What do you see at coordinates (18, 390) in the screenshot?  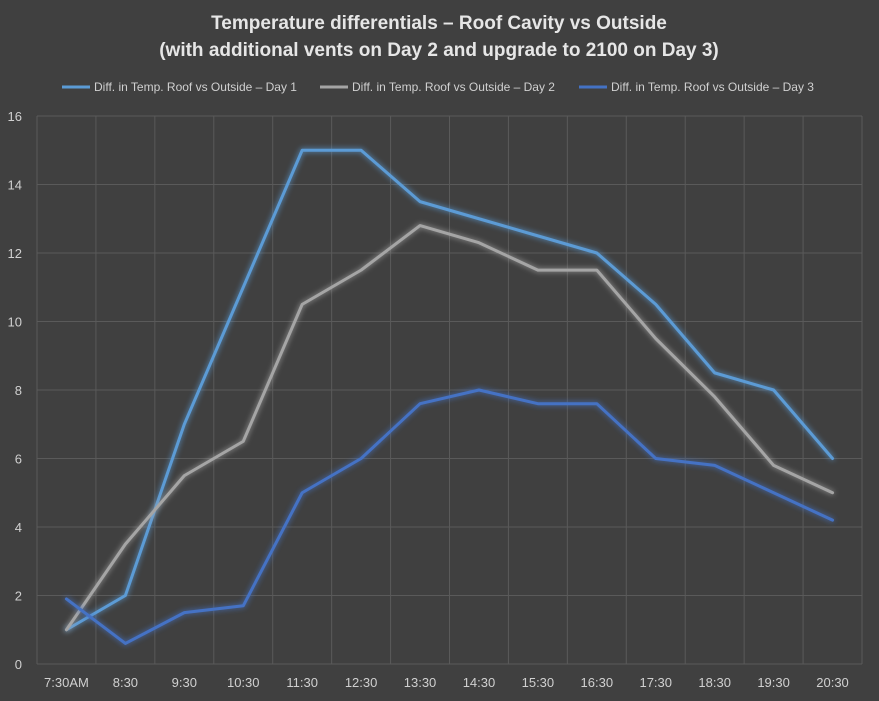 I see `y-tick-label: 8` at bounding box center [18, 390].